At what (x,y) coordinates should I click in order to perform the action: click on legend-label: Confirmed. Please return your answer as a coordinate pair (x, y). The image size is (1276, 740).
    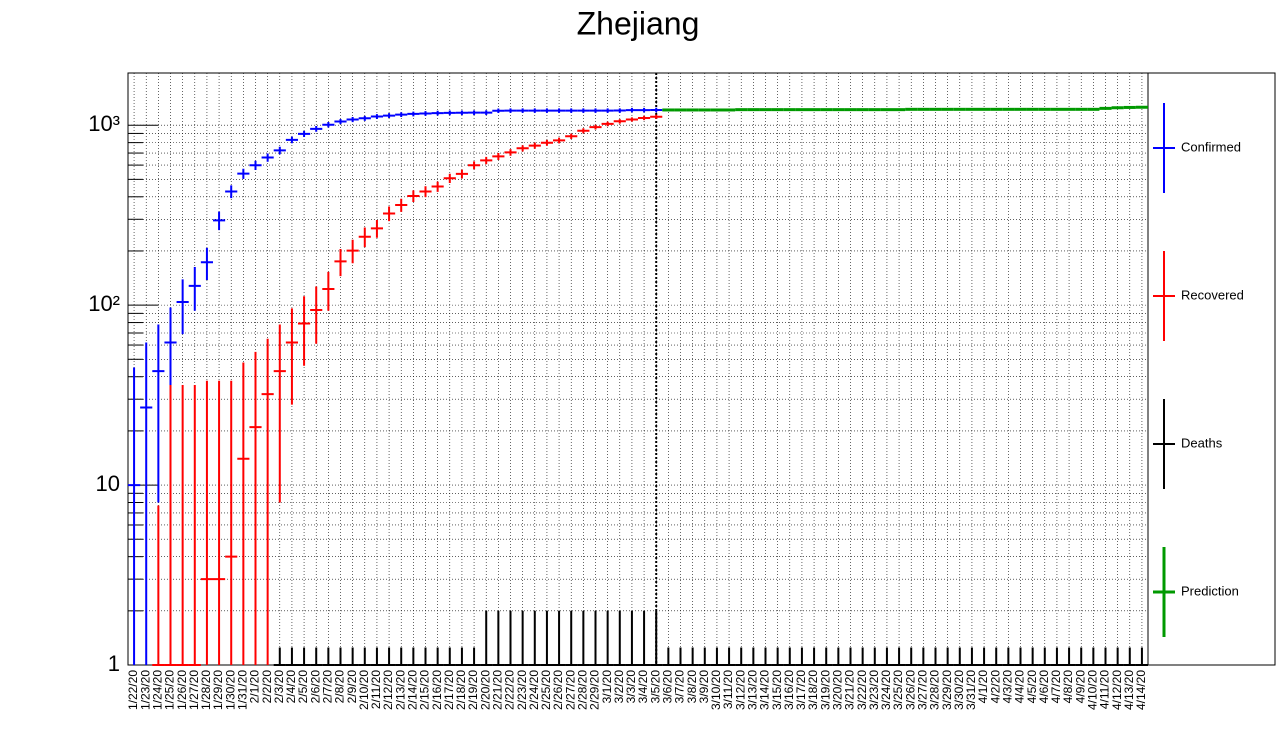
    Looking at the image, I should click on (1211, 146).